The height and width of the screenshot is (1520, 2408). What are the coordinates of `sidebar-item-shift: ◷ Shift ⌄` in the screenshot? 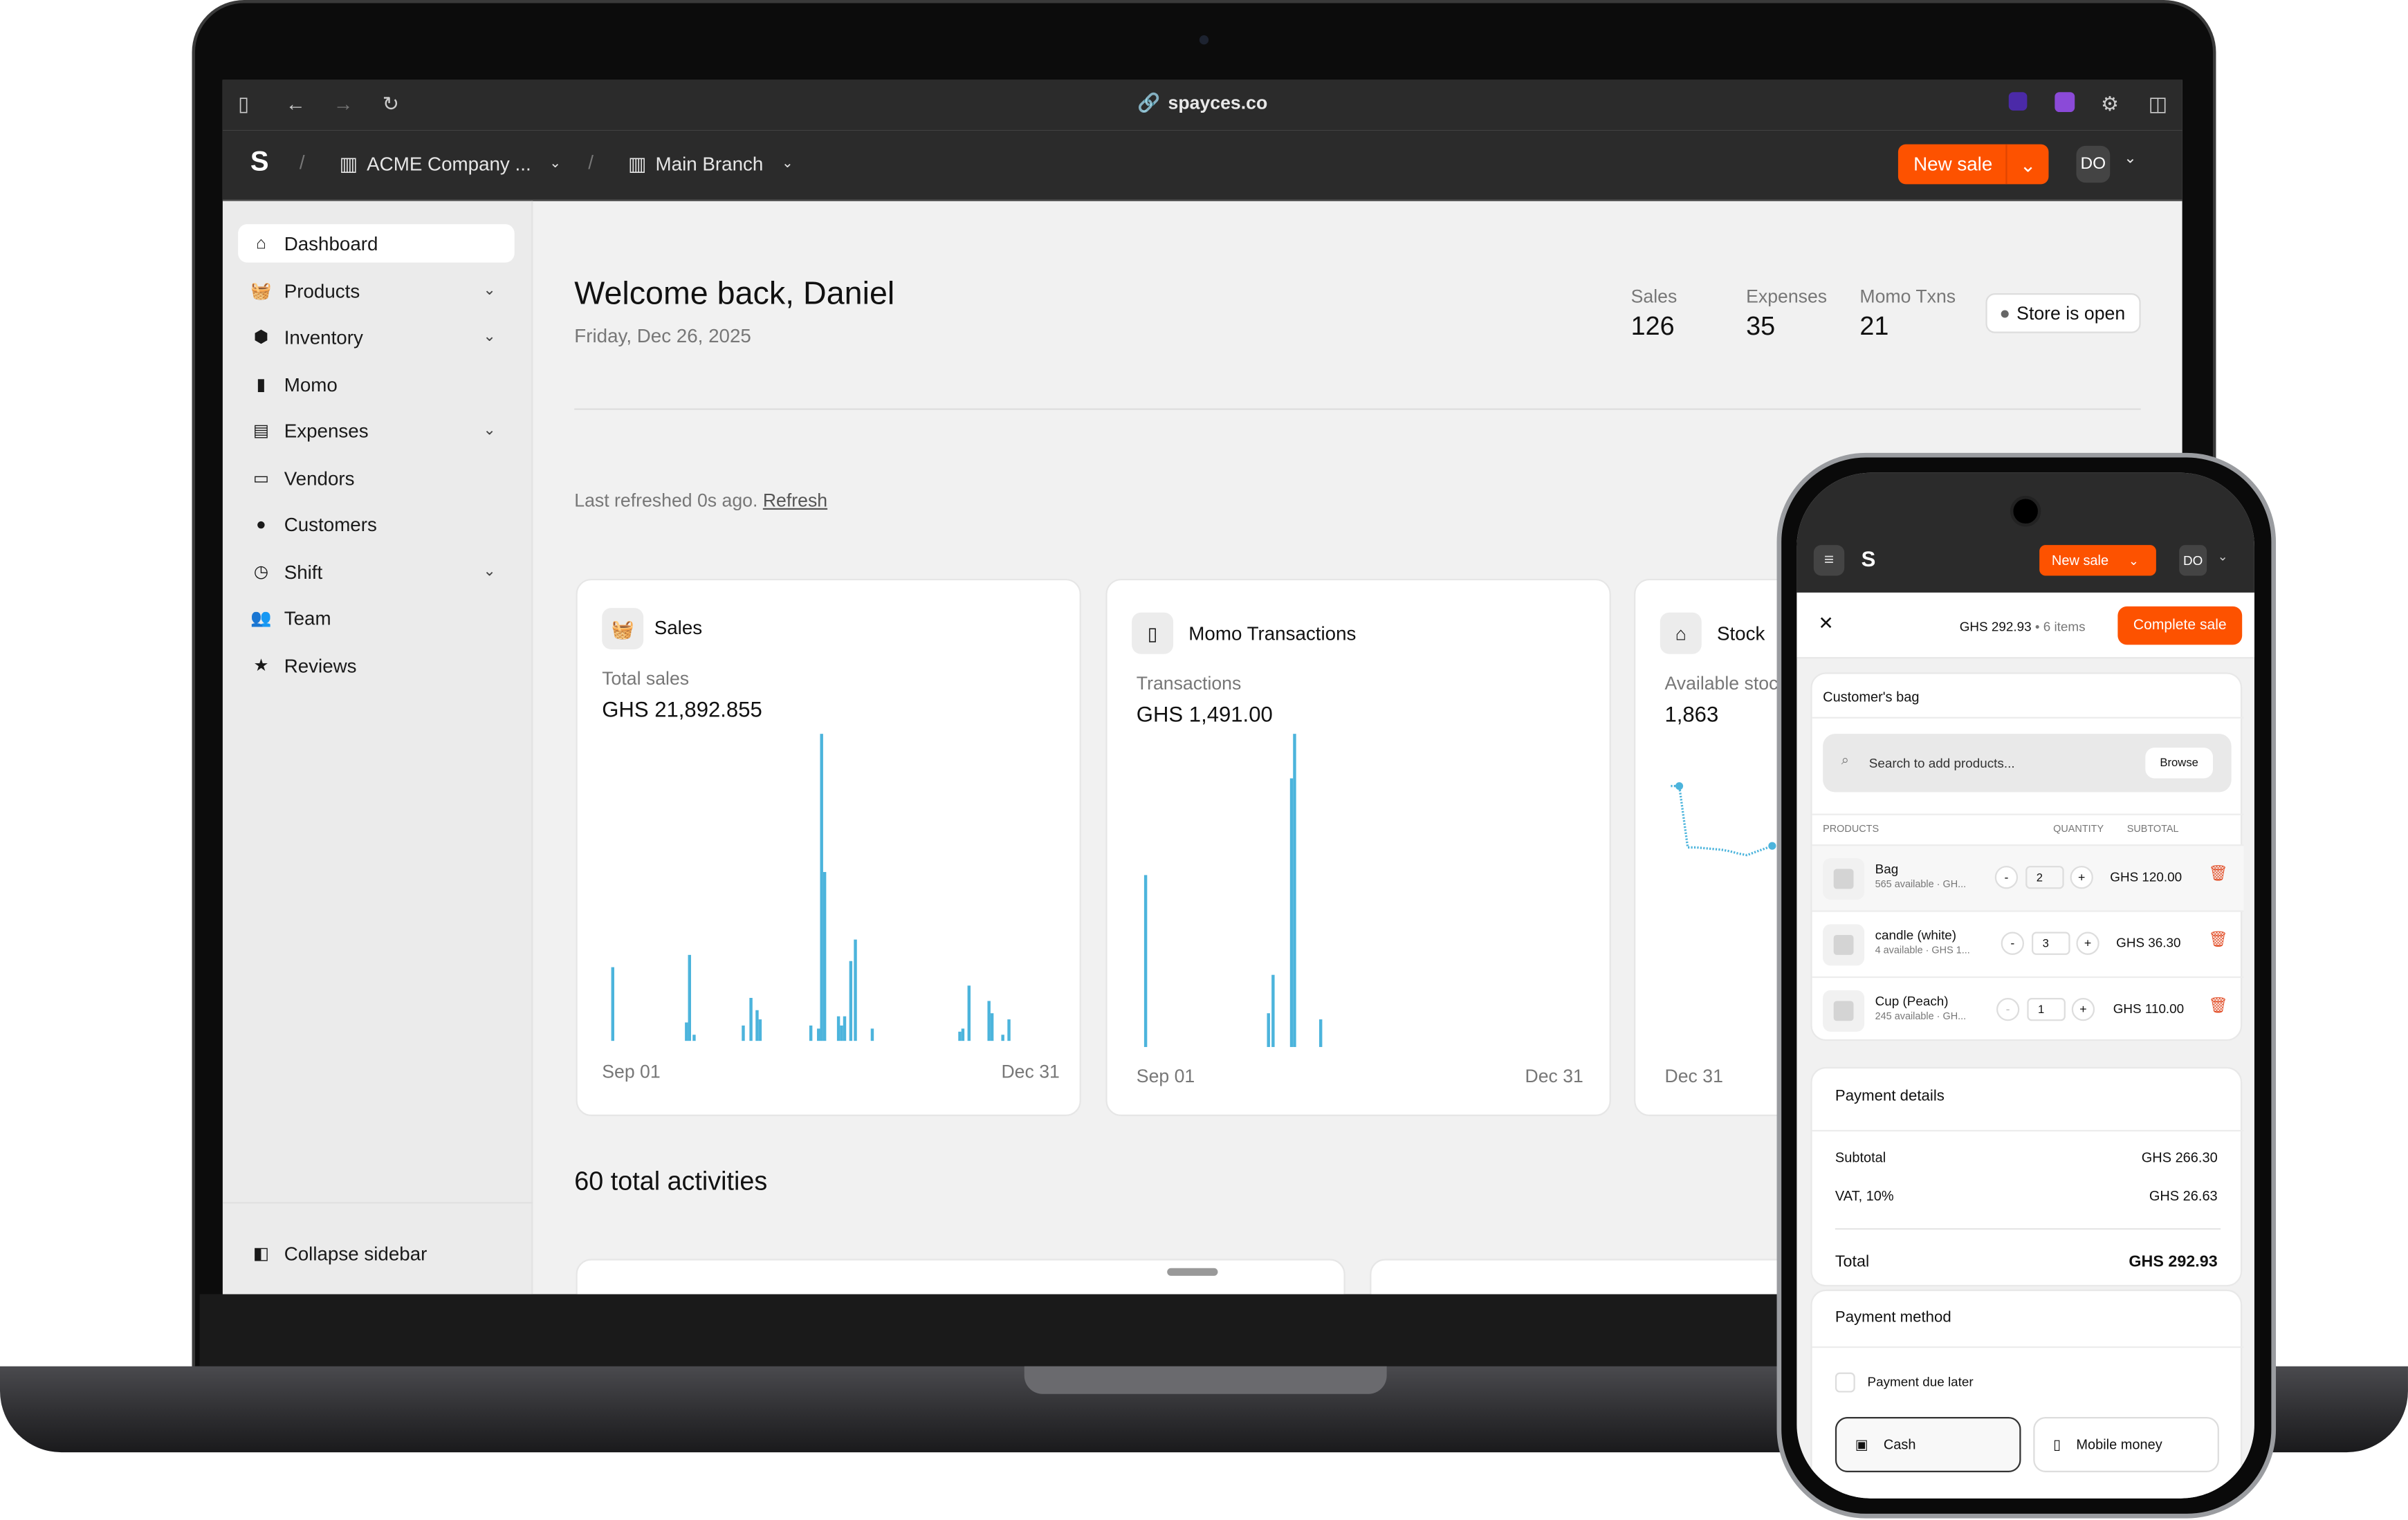 It's located at (376, 572).